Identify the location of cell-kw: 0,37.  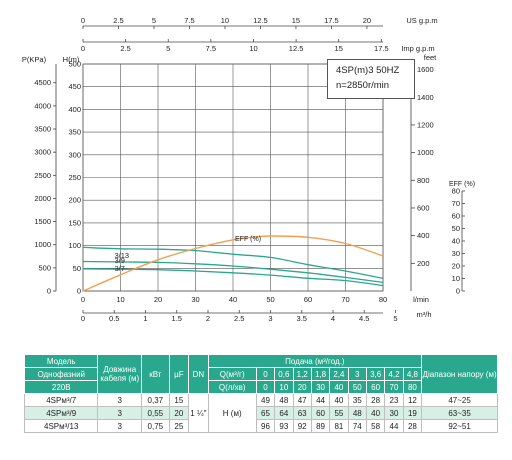
(155, 400).